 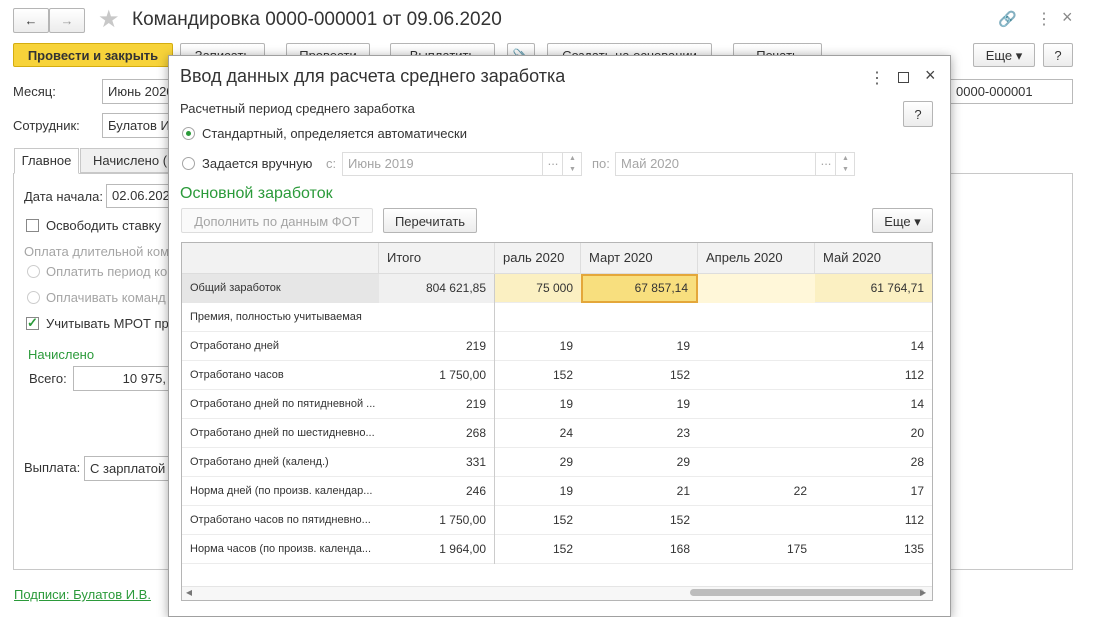 What do you see at coordinates (639, 288) in the screenshot?
I see `table-cell: 67 857,14` at bounding box center [639, 288].